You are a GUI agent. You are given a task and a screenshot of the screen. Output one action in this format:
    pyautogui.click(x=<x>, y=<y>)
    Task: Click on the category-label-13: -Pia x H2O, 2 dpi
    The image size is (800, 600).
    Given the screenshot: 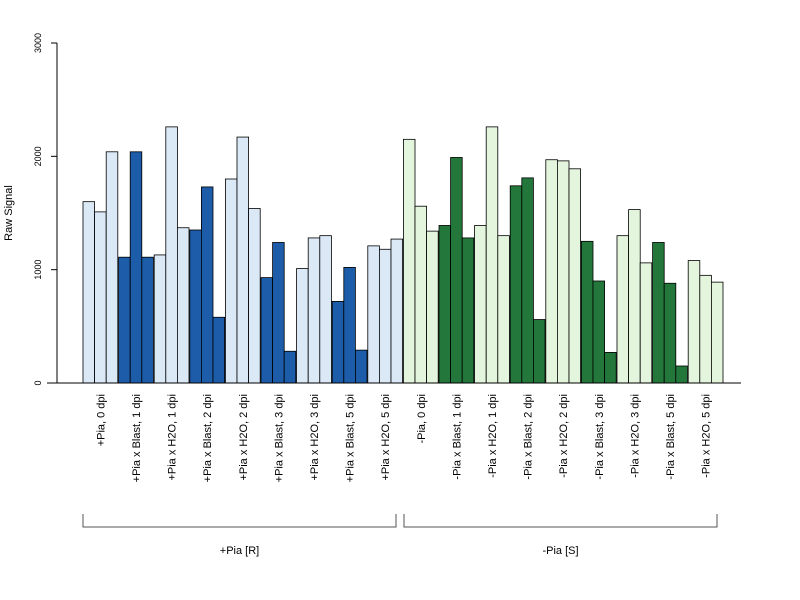 What is the action you would take?
    pyautogui.click(x=564, y=436)
    